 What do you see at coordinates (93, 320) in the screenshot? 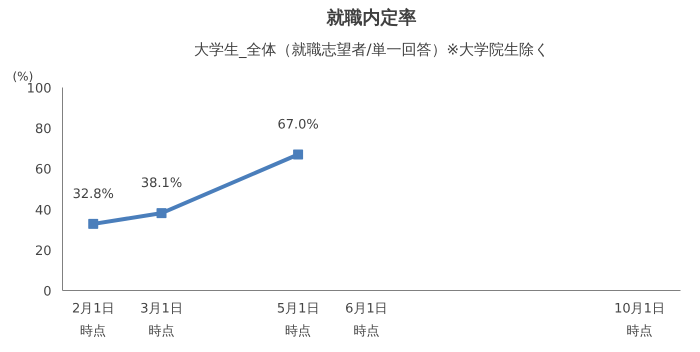
I see `x-tick-label: 2月1日時点` at bounding box center [93, 320].